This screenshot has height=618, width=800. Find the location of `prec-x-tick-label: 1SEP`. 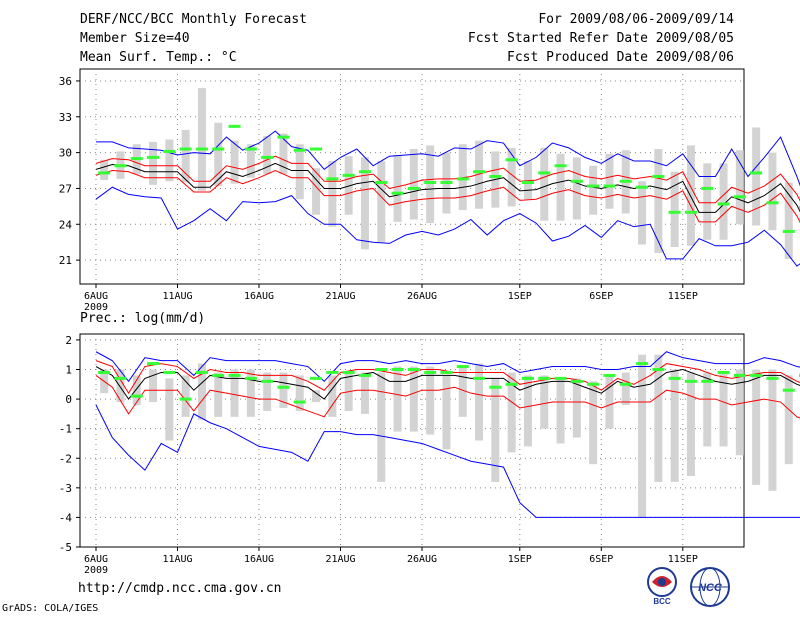

prec-x-tick-label: 1SEP is located at coordinates (520, 559).